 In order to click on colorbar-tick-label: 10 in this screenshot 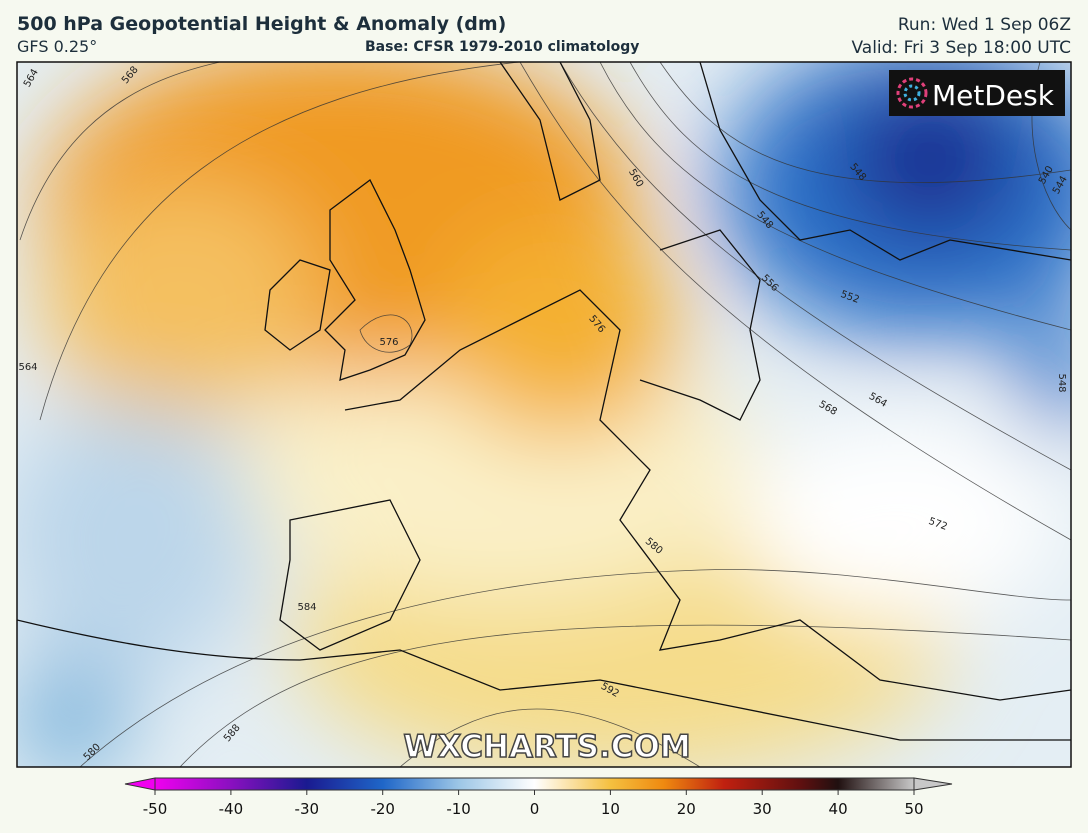, I will do `click(610, 809)`.